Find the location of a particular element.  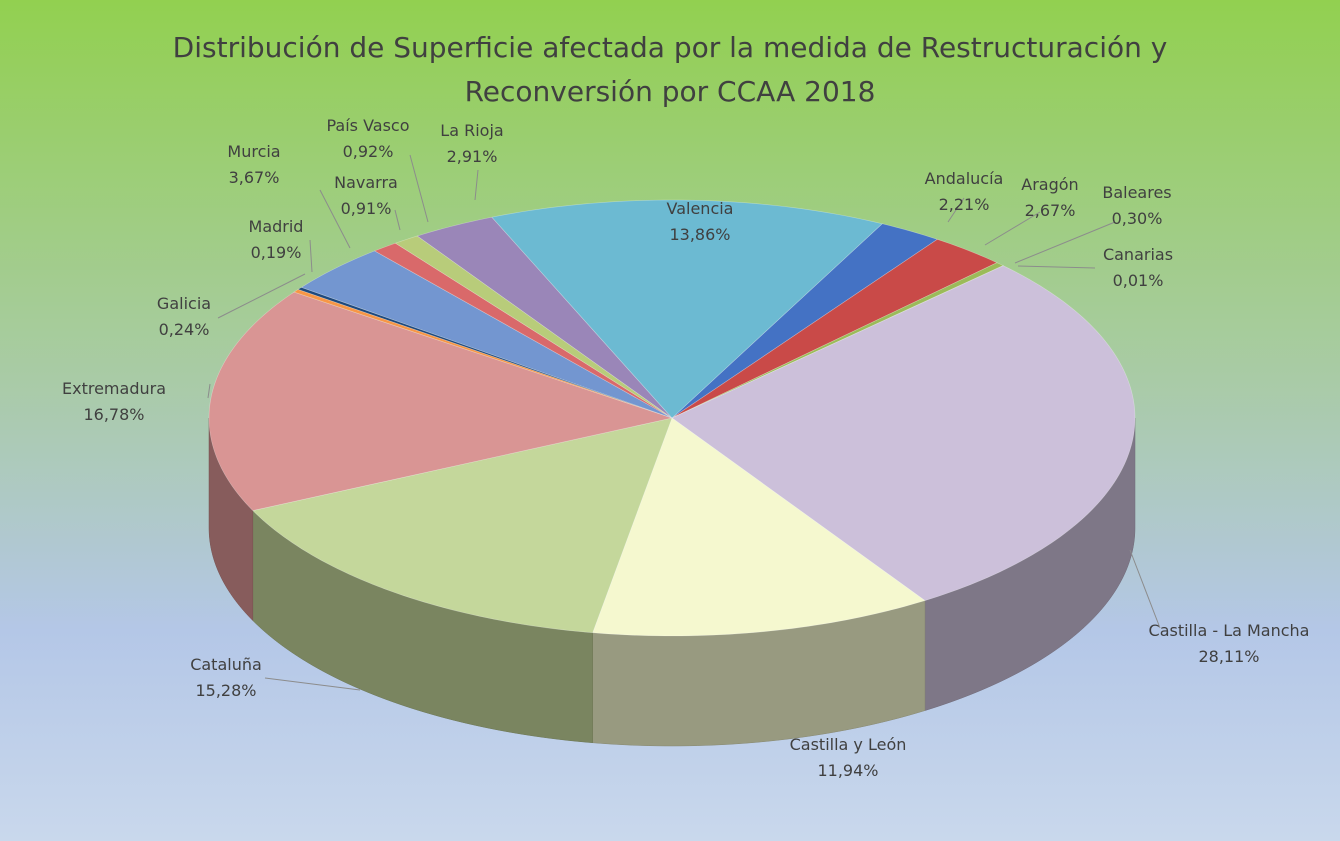

data-label-value: 3,67% is located at coordinates (254, 177).